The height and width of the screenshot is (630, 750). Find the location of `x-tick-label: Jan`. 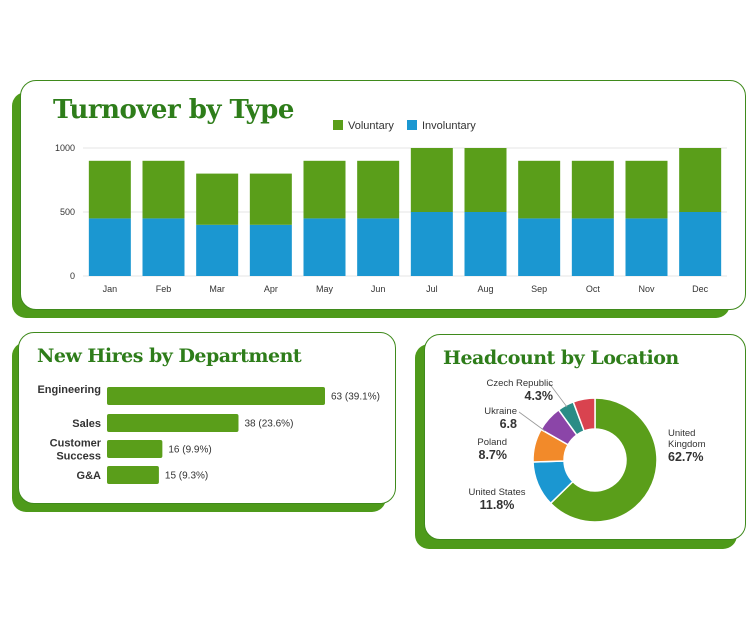

x-tick-label: Jan is located at coordinates (110, 289).